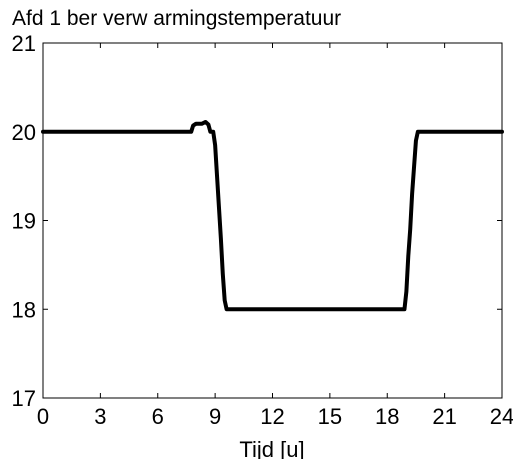  Describe the element at coordinates (100, 416) in the screenshot. I see `x-tick-label: 3` at that location.